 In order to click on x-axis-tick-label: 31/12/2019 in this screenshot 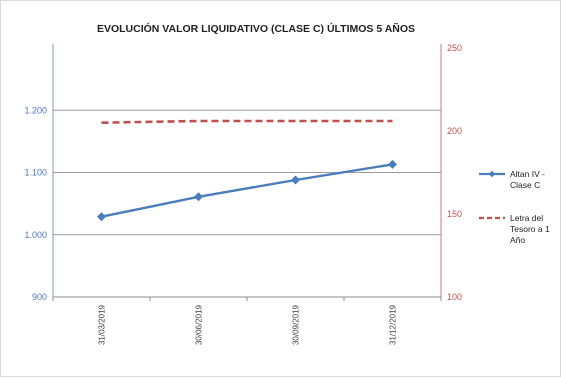, I will do `click(393, 324)`.